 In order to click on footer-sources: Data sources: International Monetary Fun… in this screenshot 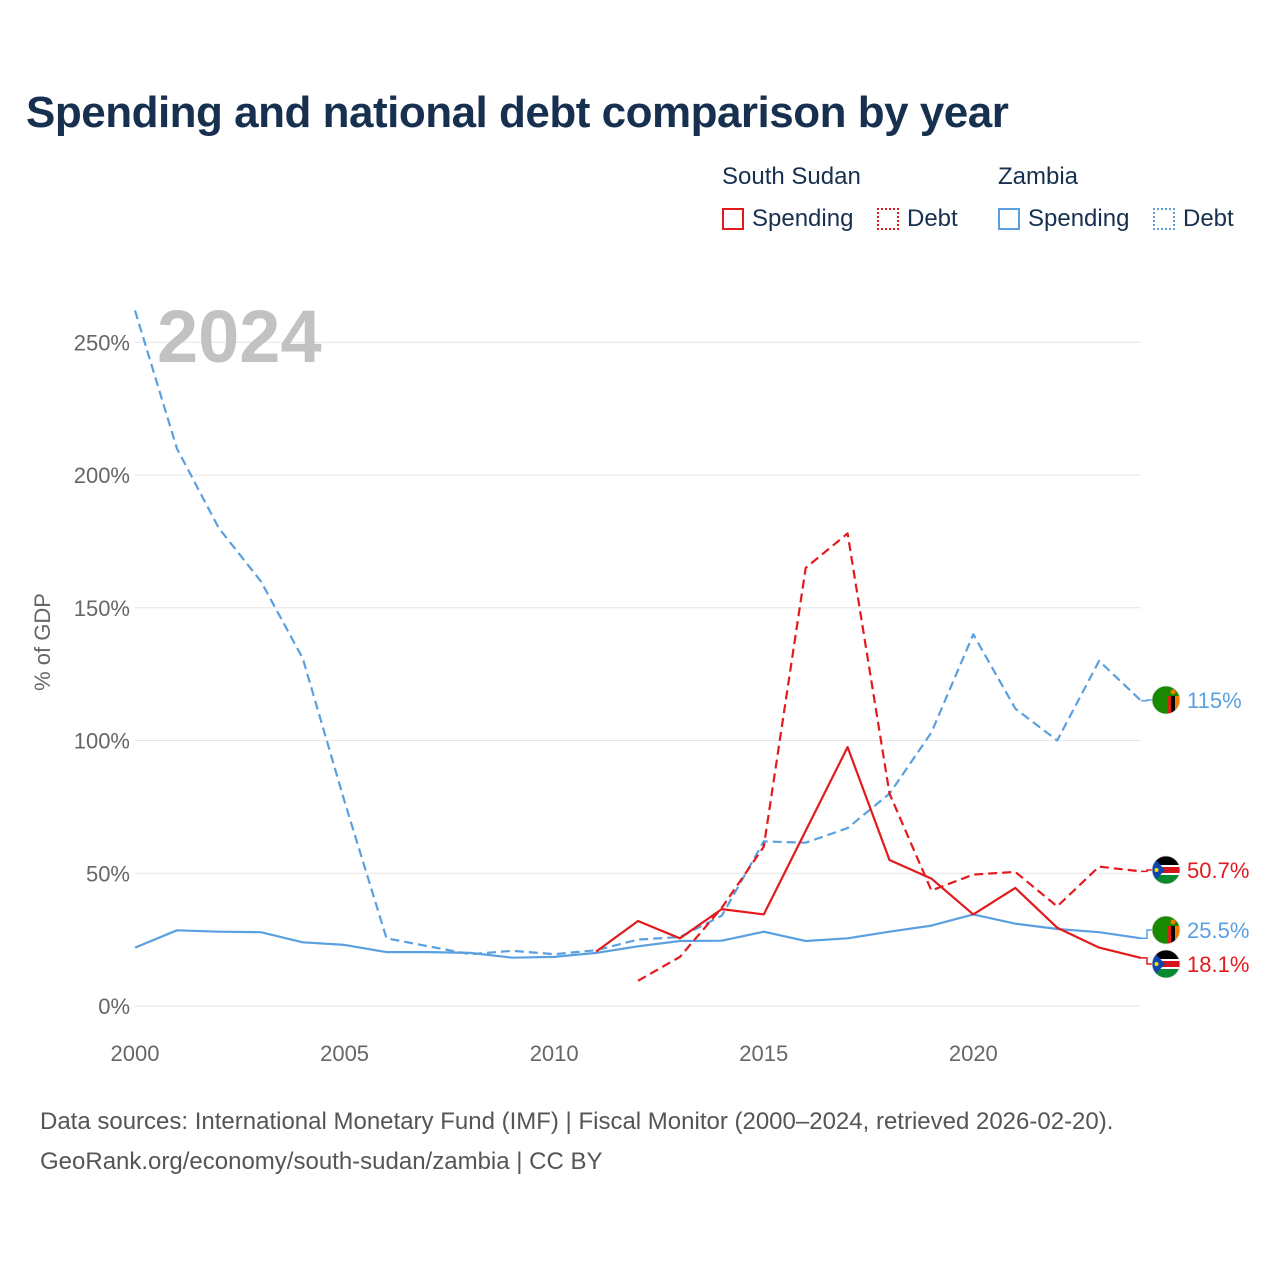, I will do `click(577, 1121)`.